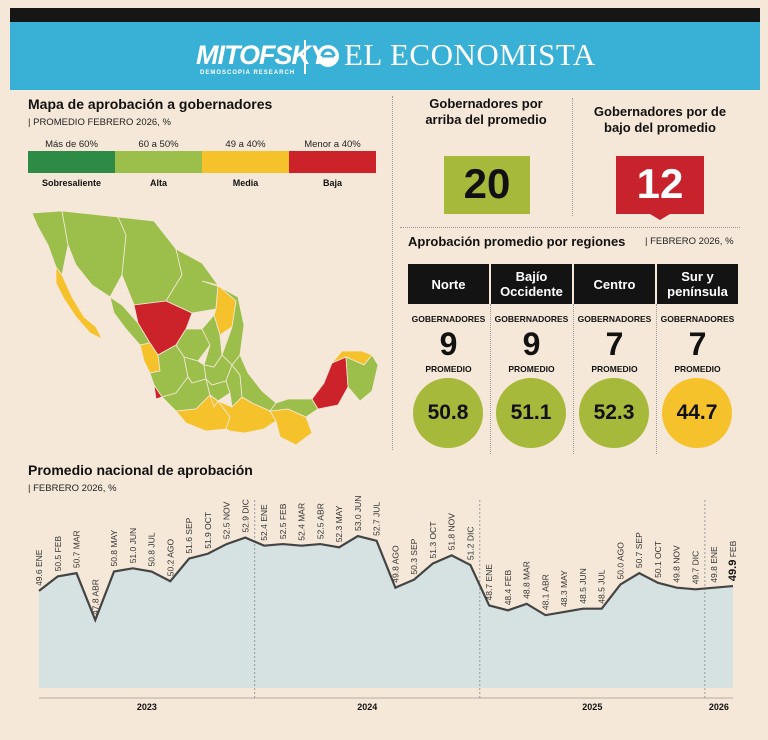  What do you see at coordinates (377, 519) in the screenshot?
I see `point-label-2024-jul: 52.7 JUL` at bounding box center [377, 519].